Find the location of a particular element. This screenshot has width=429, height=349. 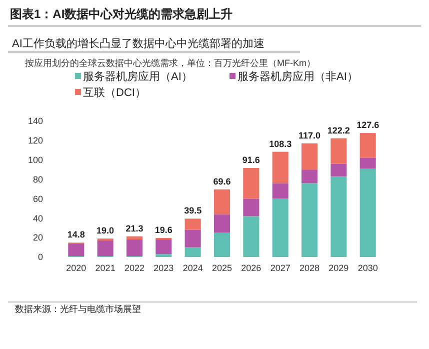

total-label: 122.2 is located at coordinates (338, 130).